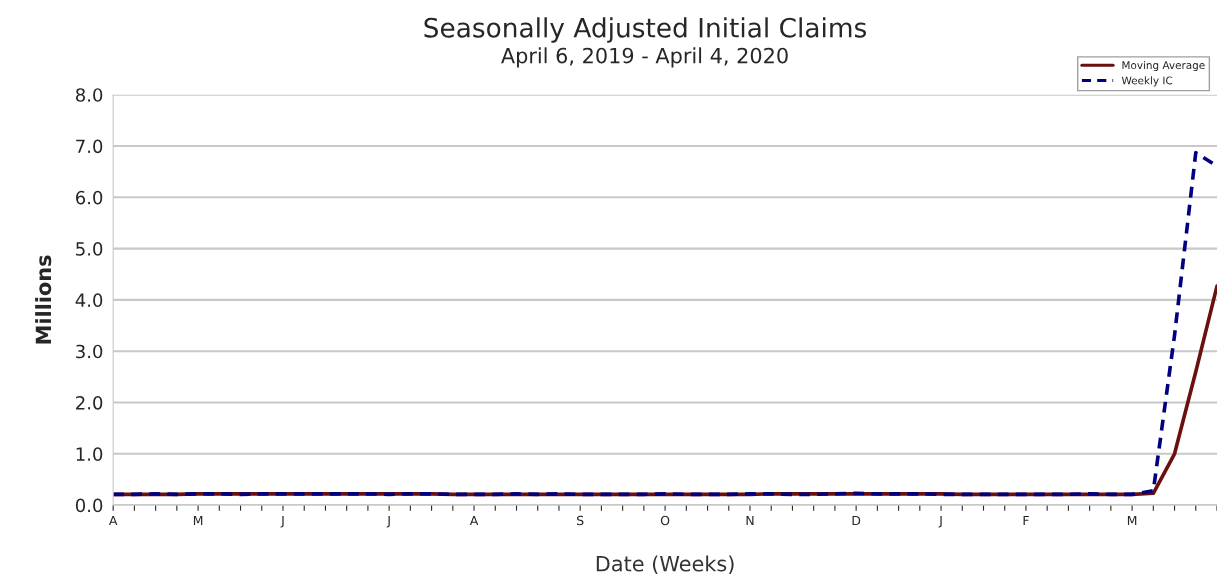 The image size is (1217, 574). I want to click on y-tick-label: 4.0, so click(89, 300).